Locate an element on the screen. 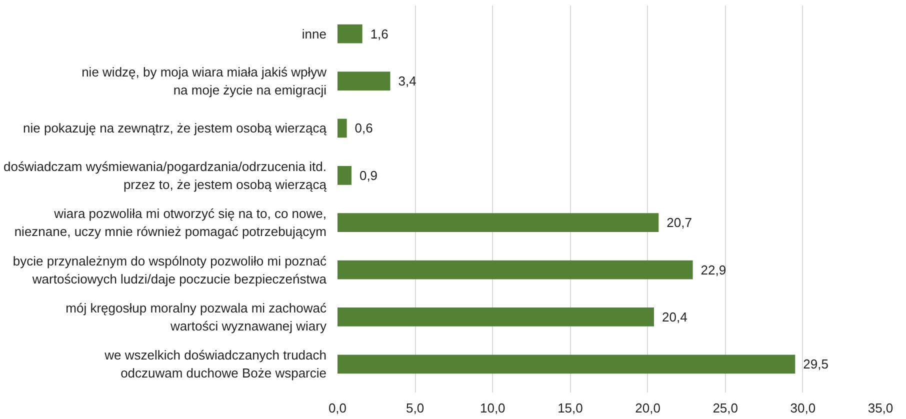 This screenshot has height=419, width=906. data-label: 0,6 is located at coordinates (363, 128).